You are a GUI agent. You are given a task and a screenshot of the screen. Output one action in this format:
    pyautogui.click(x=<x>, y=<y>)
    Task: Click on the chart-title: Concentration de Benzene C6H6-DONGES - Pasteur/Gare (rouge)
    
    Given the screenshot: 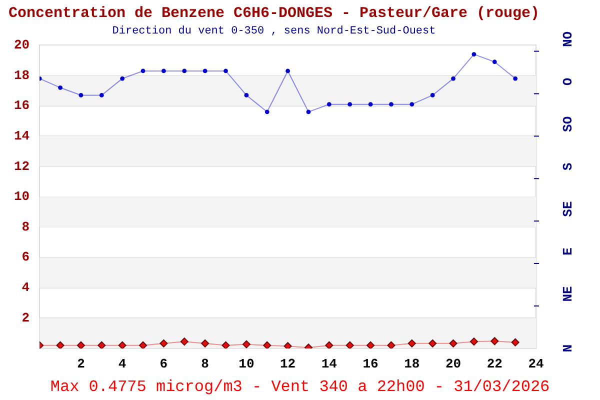 What is the action you would take?
    pyautogui.click(x=274, y=13)
    